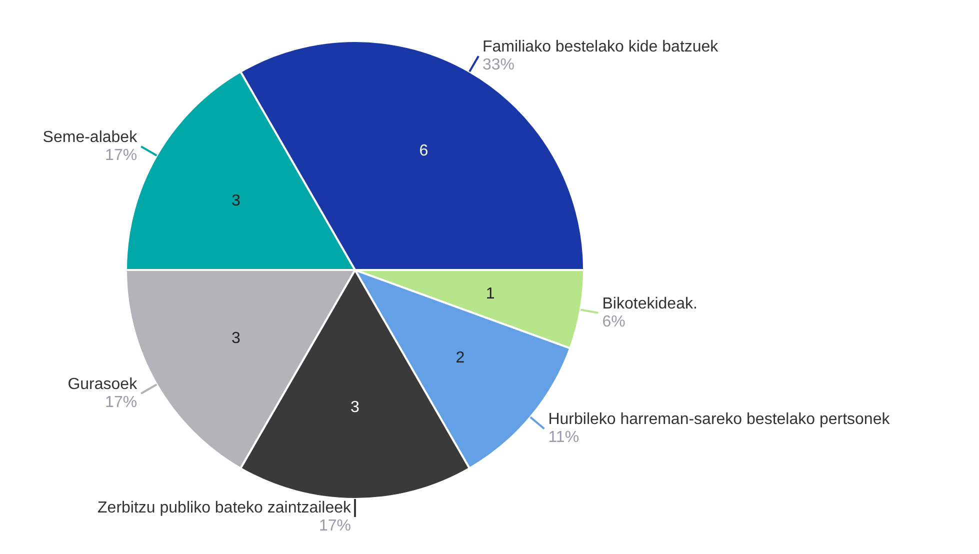 This screenshot has height=554, width=979. Describe the element at coordinates (650, 303) in the screenshot. I see `slice-label: Bikotekideak.` at that location.